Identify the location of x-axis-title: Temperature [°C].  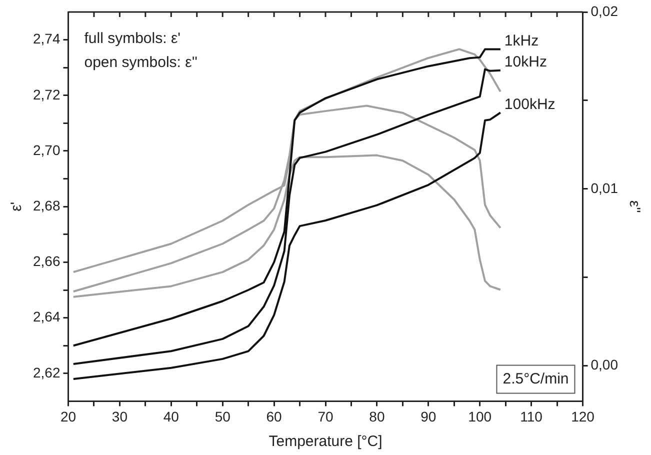
(325, 441).